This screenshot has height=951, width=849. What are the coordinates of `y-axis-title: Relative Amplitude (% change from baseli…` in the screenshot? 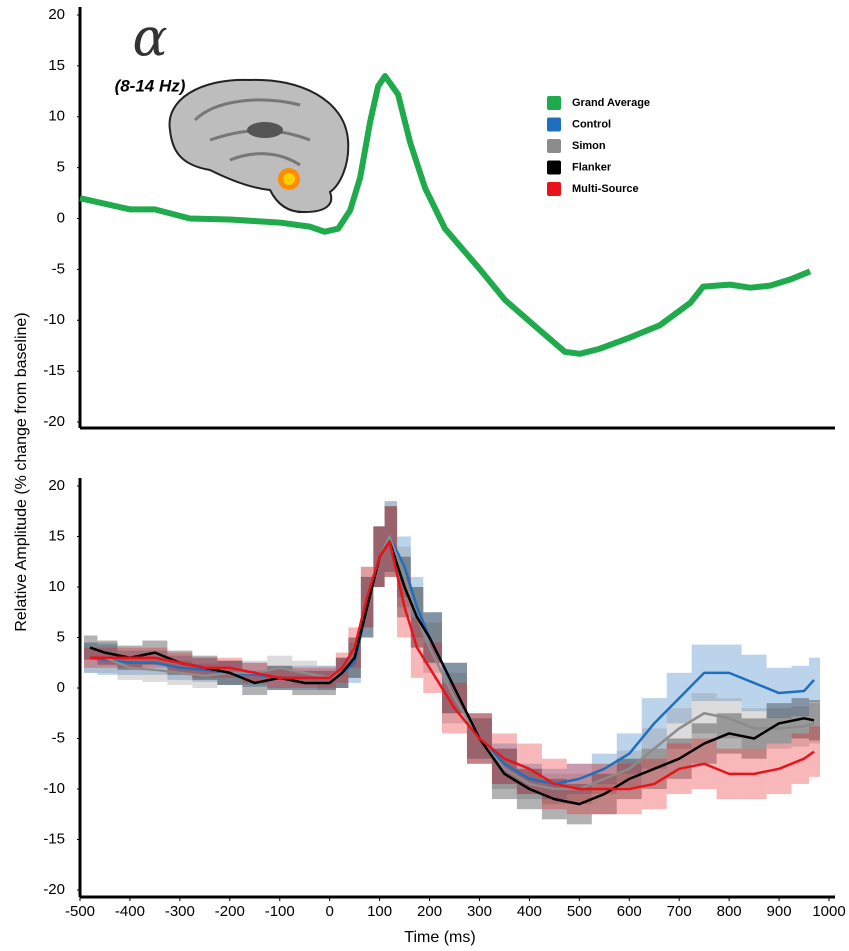 It's located at (21, 471).